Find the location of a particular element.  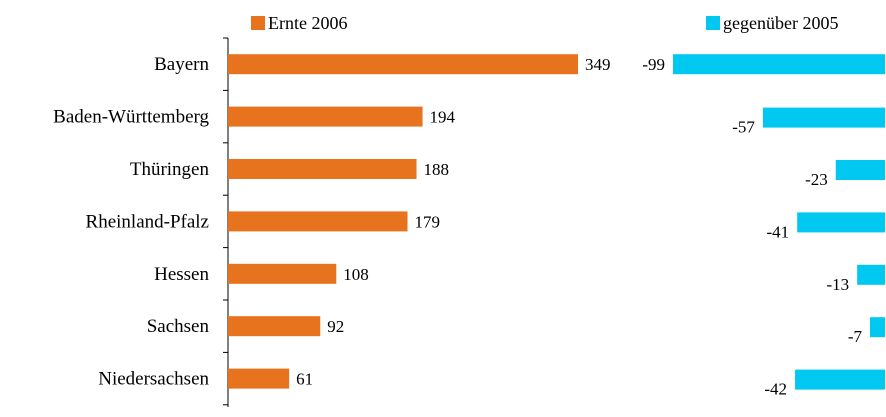

category-label: Rheinland-Pfalz is located at coordinates (147, 221).